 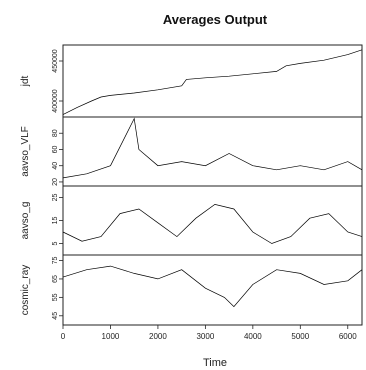 I want to click on y-tick-label: 80, so click(x=55, y=133).